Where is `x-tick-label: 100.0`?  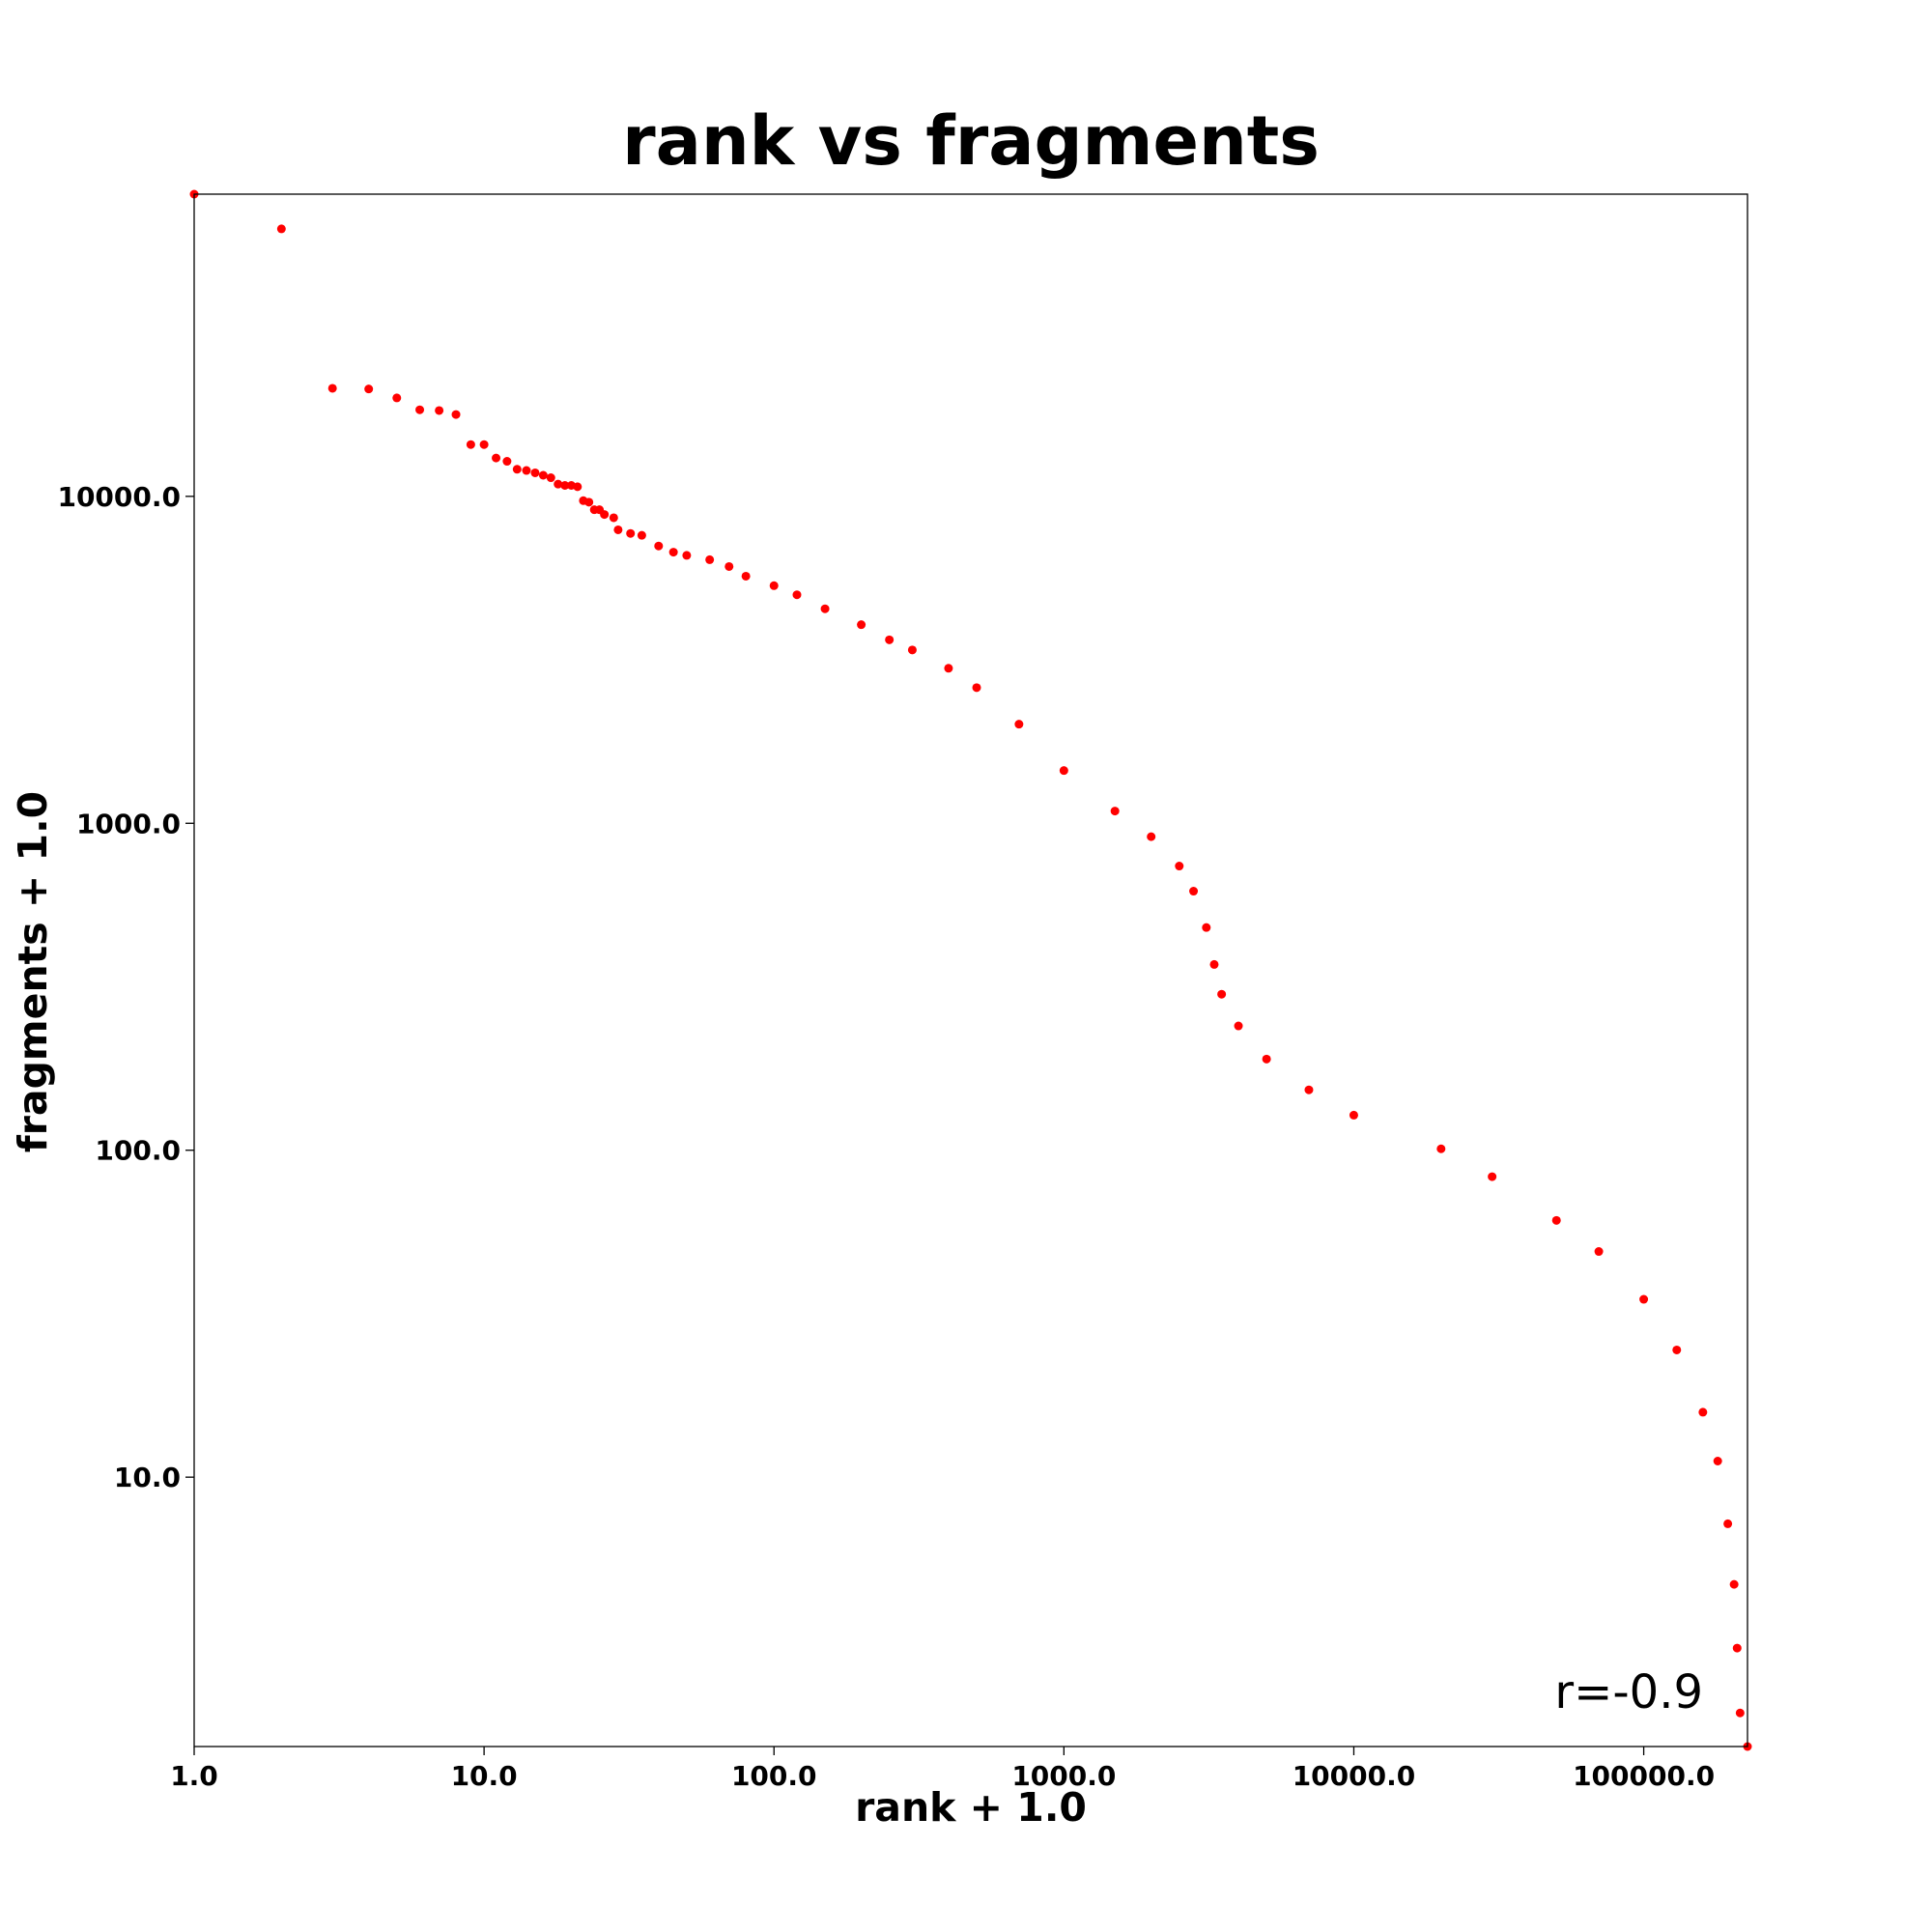 x-tick-label: 100.0 is located at coordinates (774, 1776).